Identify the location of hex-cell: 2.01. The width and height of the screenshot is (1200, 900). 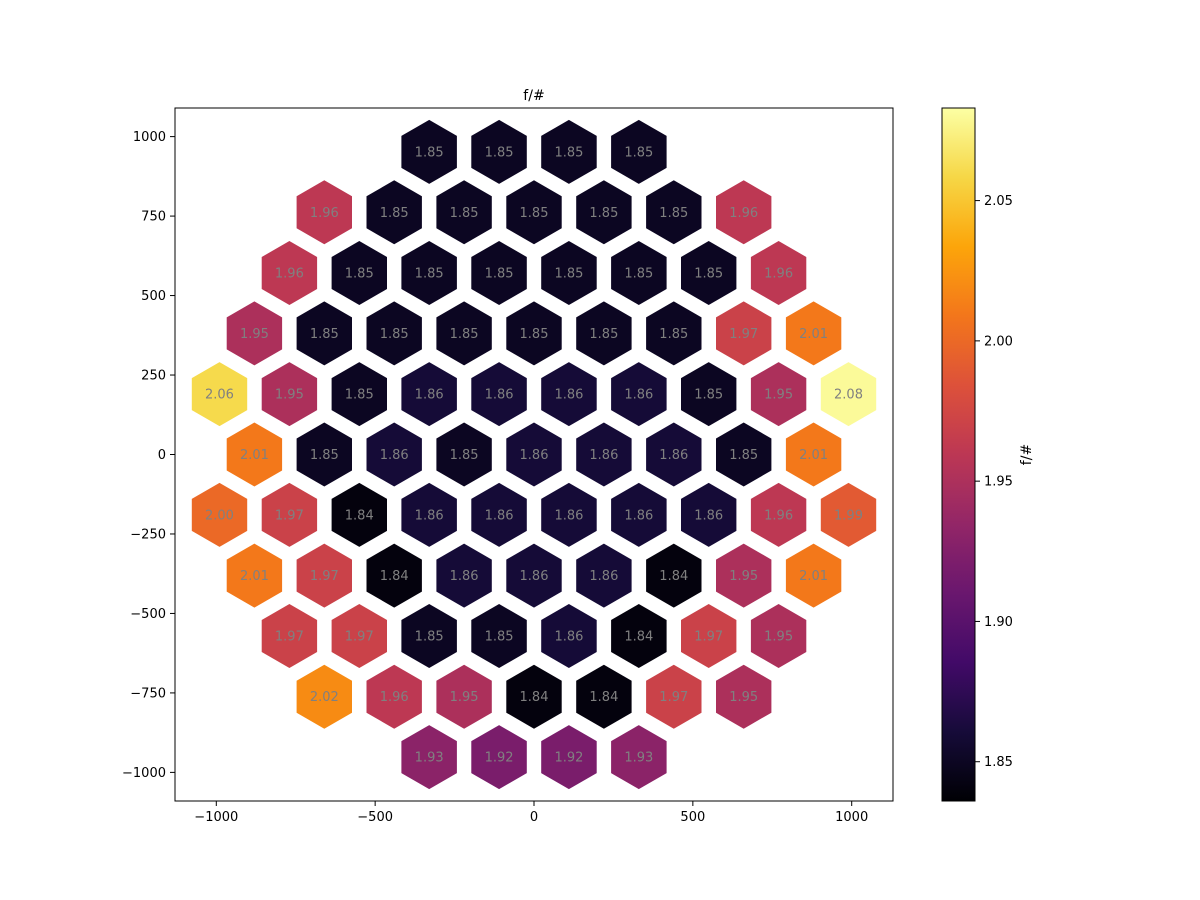
(813, 454).